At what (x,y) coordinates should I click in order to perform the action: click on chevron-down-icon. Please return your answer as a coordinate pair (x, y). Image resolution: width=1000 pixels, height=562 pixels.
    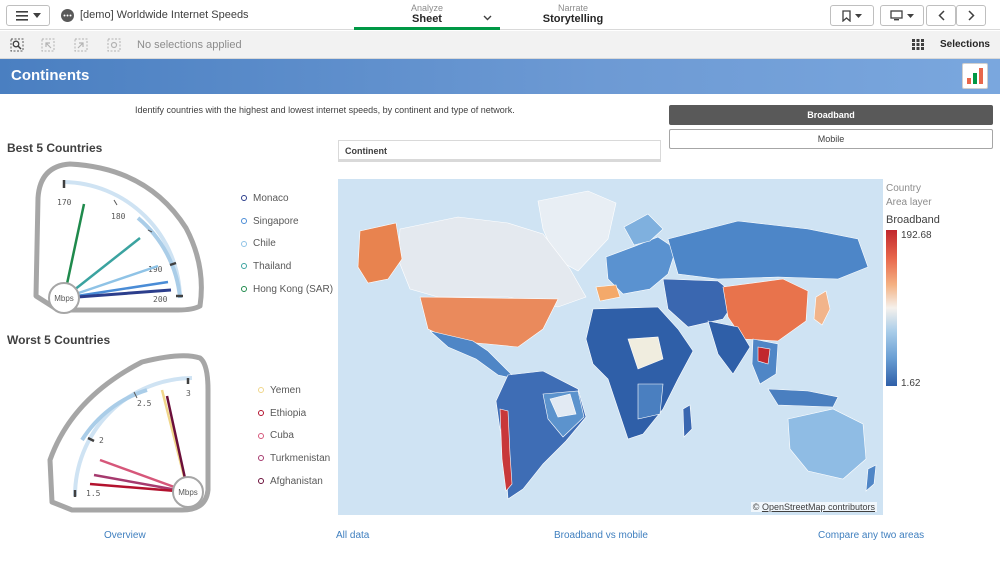
    Looking at the image, I should click on (487, 18).